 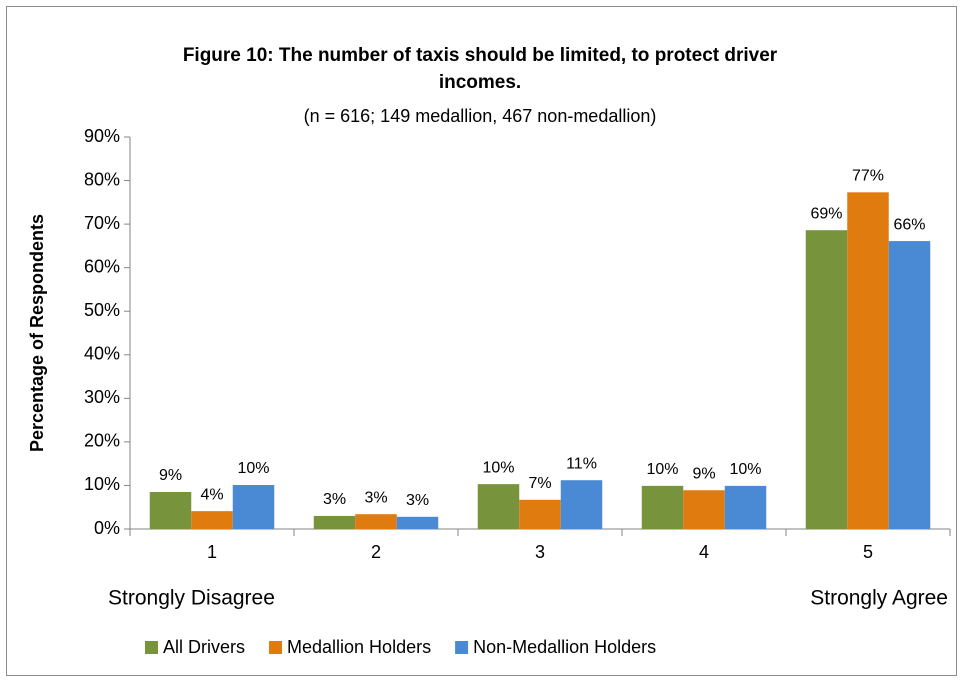 I want to click on legend-label: Non-Medallion Holders, so click(x=564, y=647).